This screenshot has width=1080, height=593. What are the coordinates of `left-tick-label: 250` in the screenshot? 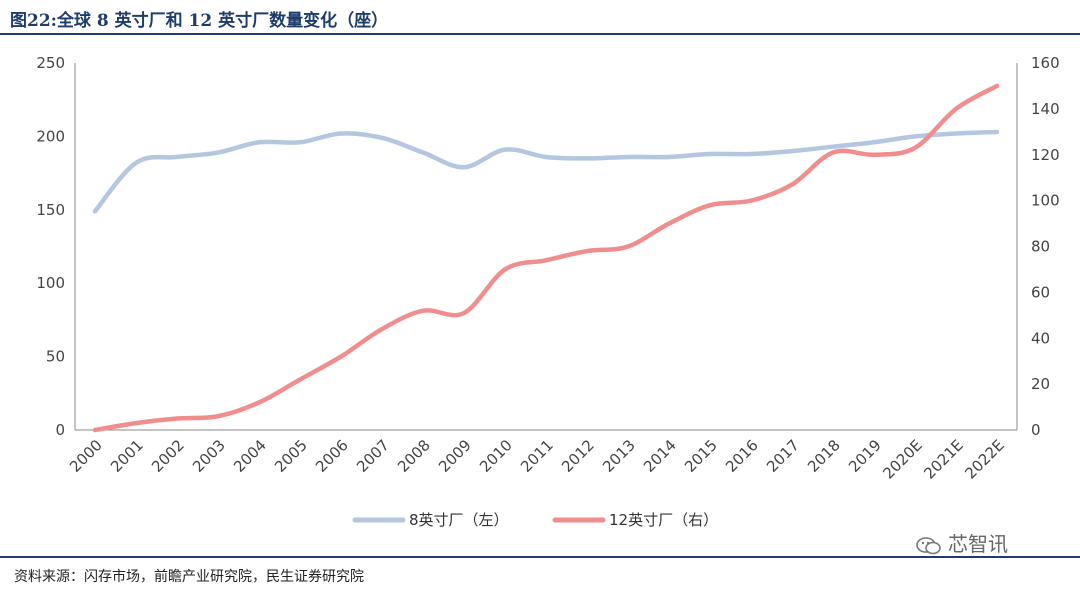 It's located at (50, 63).